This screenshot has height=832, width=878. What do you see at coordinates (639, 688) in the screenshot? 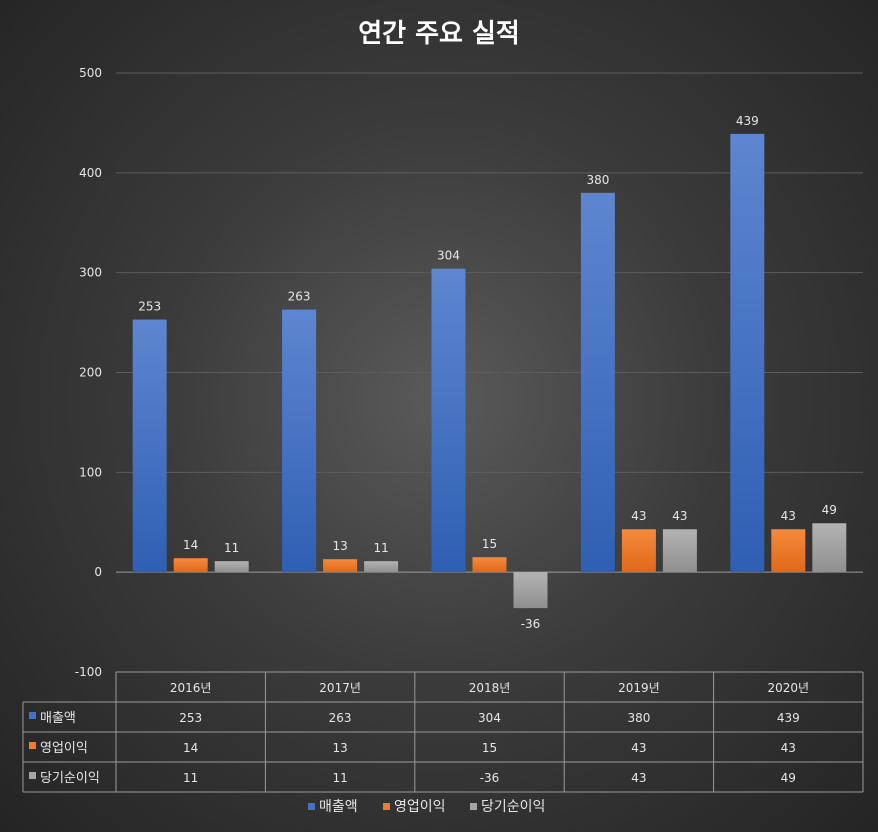
I see `table-header-cell: 2019년` at bounding box center [639, 688].